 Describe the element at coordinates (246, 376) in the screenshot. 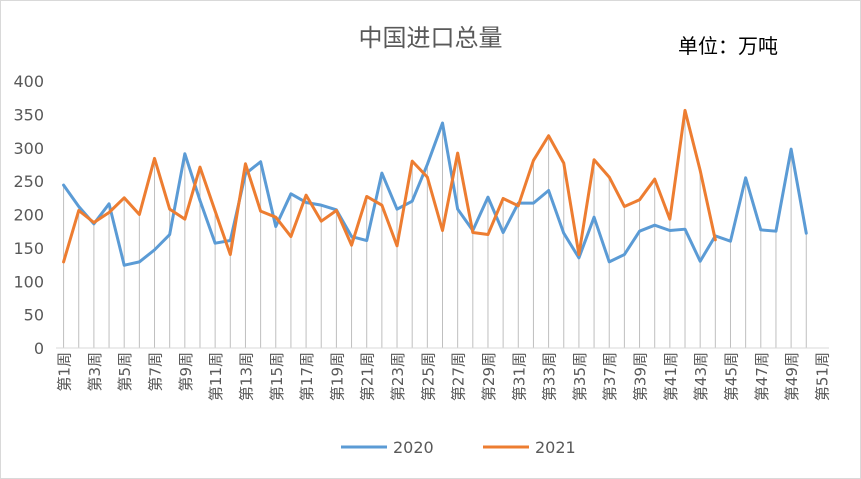

I see `x-tick-label: 第13周` at that location.